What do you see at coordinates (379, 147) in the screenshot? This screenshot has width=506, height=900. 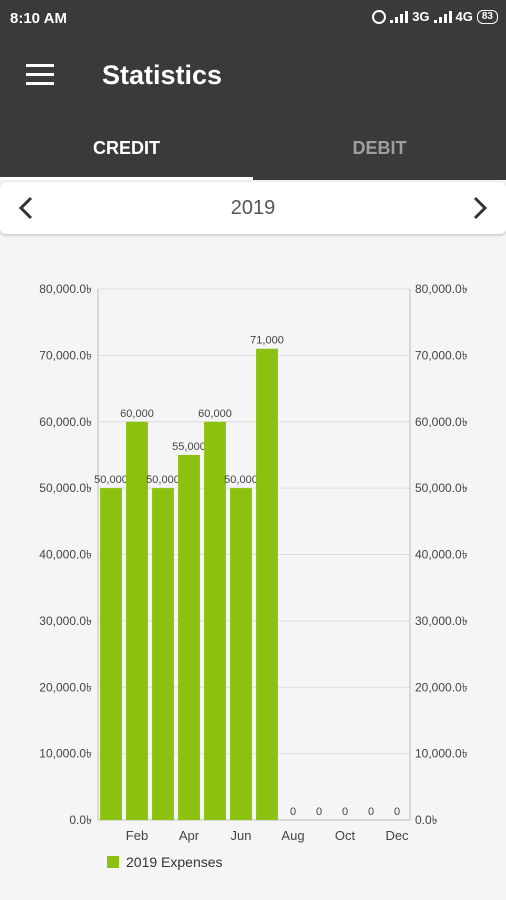 I see `tab-debit: DEBIT` at bounding box center [379, 147].